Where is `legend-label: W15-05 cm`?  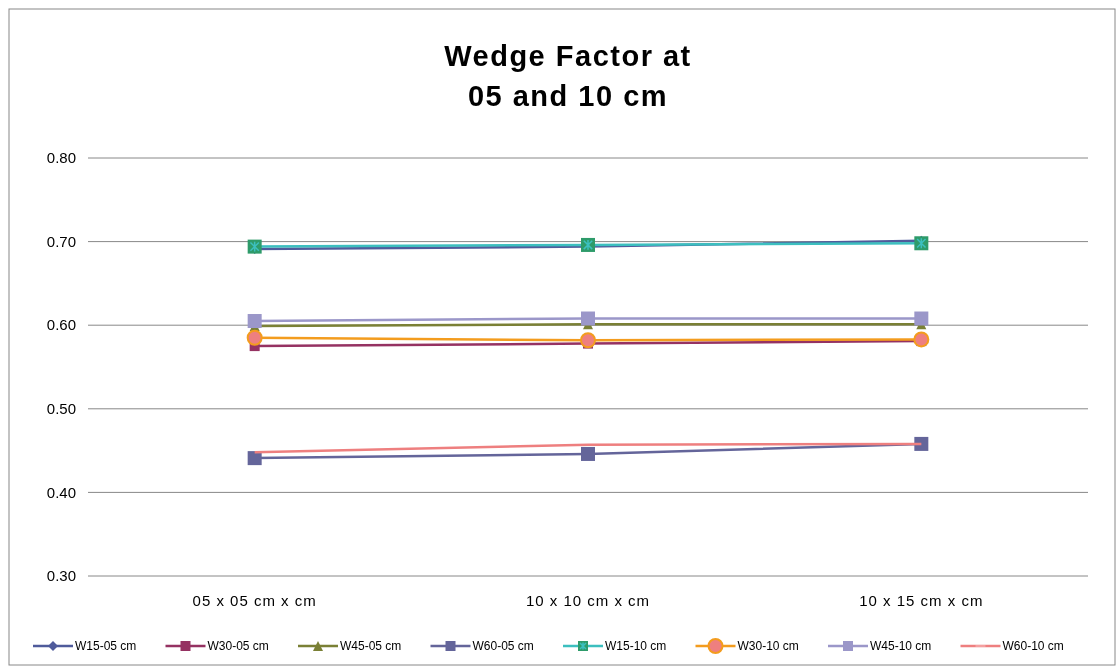
legend-label: W15-05 cm is located at coordinates (106, 646).